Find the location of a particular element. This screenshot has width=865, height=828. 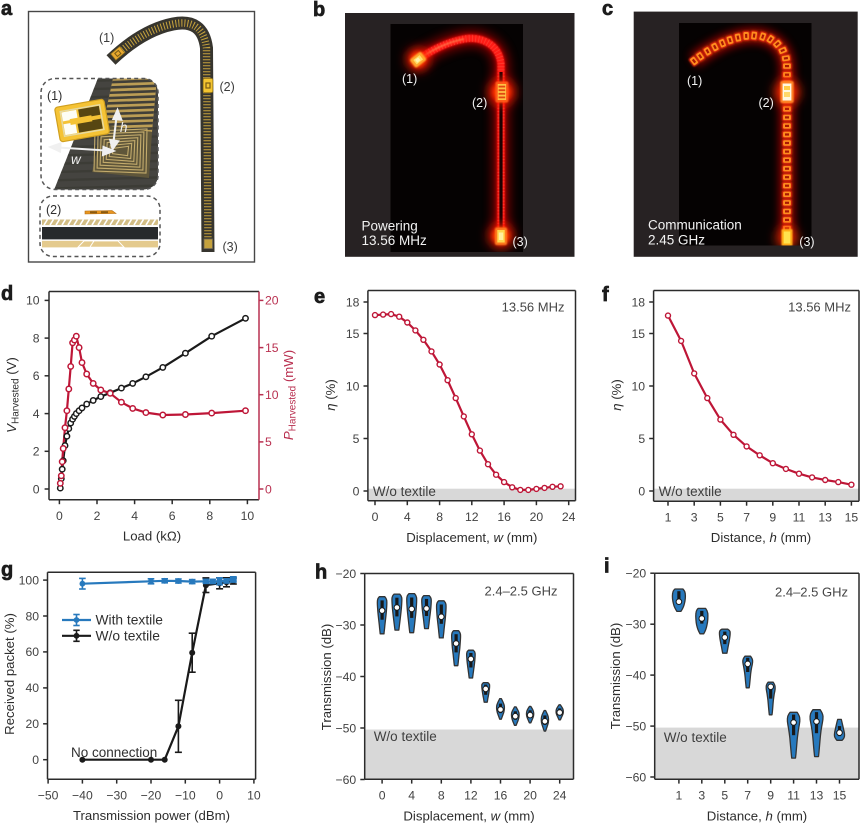

svg-text: 100 is located at coordinates (29, 580).